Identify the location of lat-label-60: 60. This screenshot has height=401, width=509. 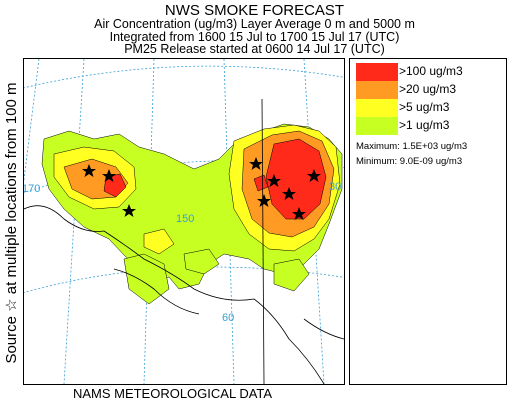
(228, 318).